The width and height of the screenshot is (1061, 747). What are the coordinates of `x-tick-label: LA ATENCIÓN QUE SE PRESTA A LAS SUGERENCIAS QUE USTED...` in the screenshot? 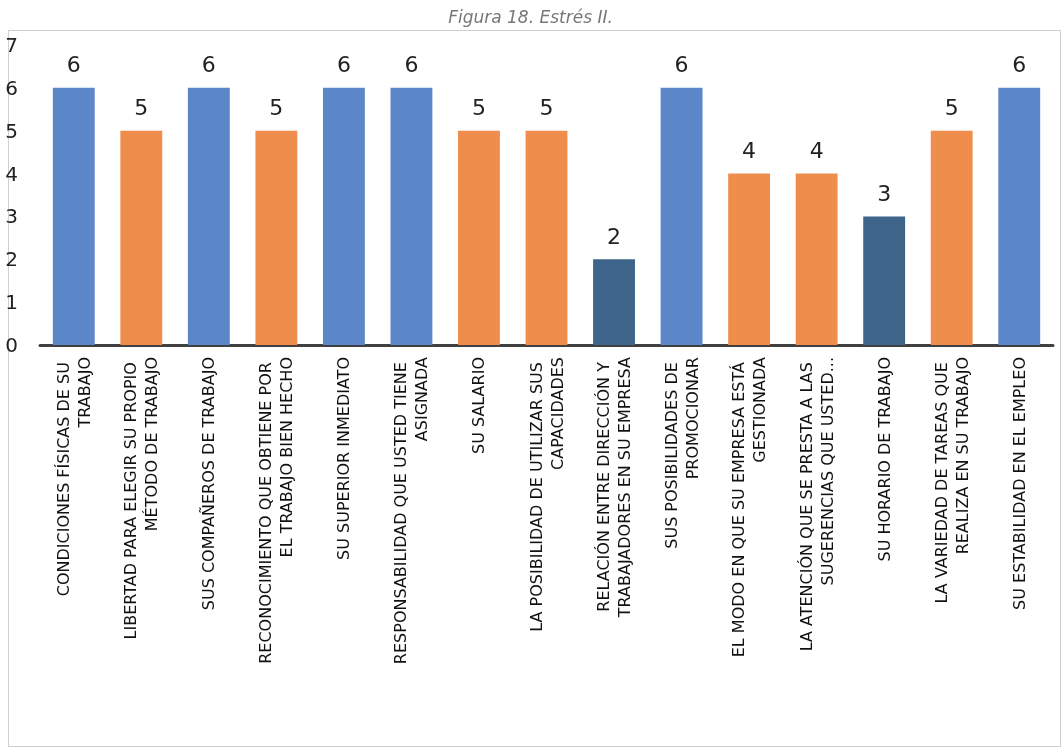 It's located at (816, 504).